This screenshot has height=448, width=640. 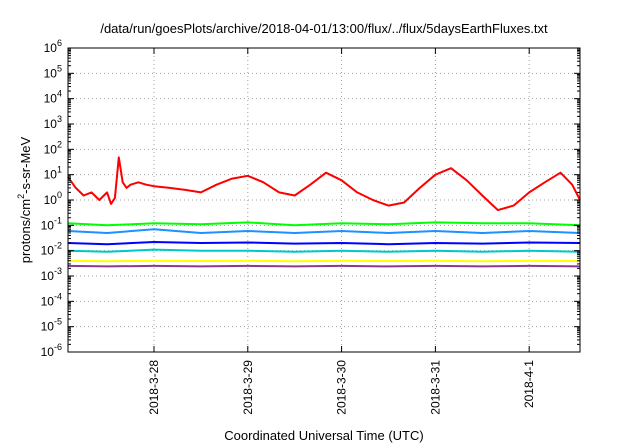 I want to click on y-tick-label: 10⁶, so click(x=53, y=46).